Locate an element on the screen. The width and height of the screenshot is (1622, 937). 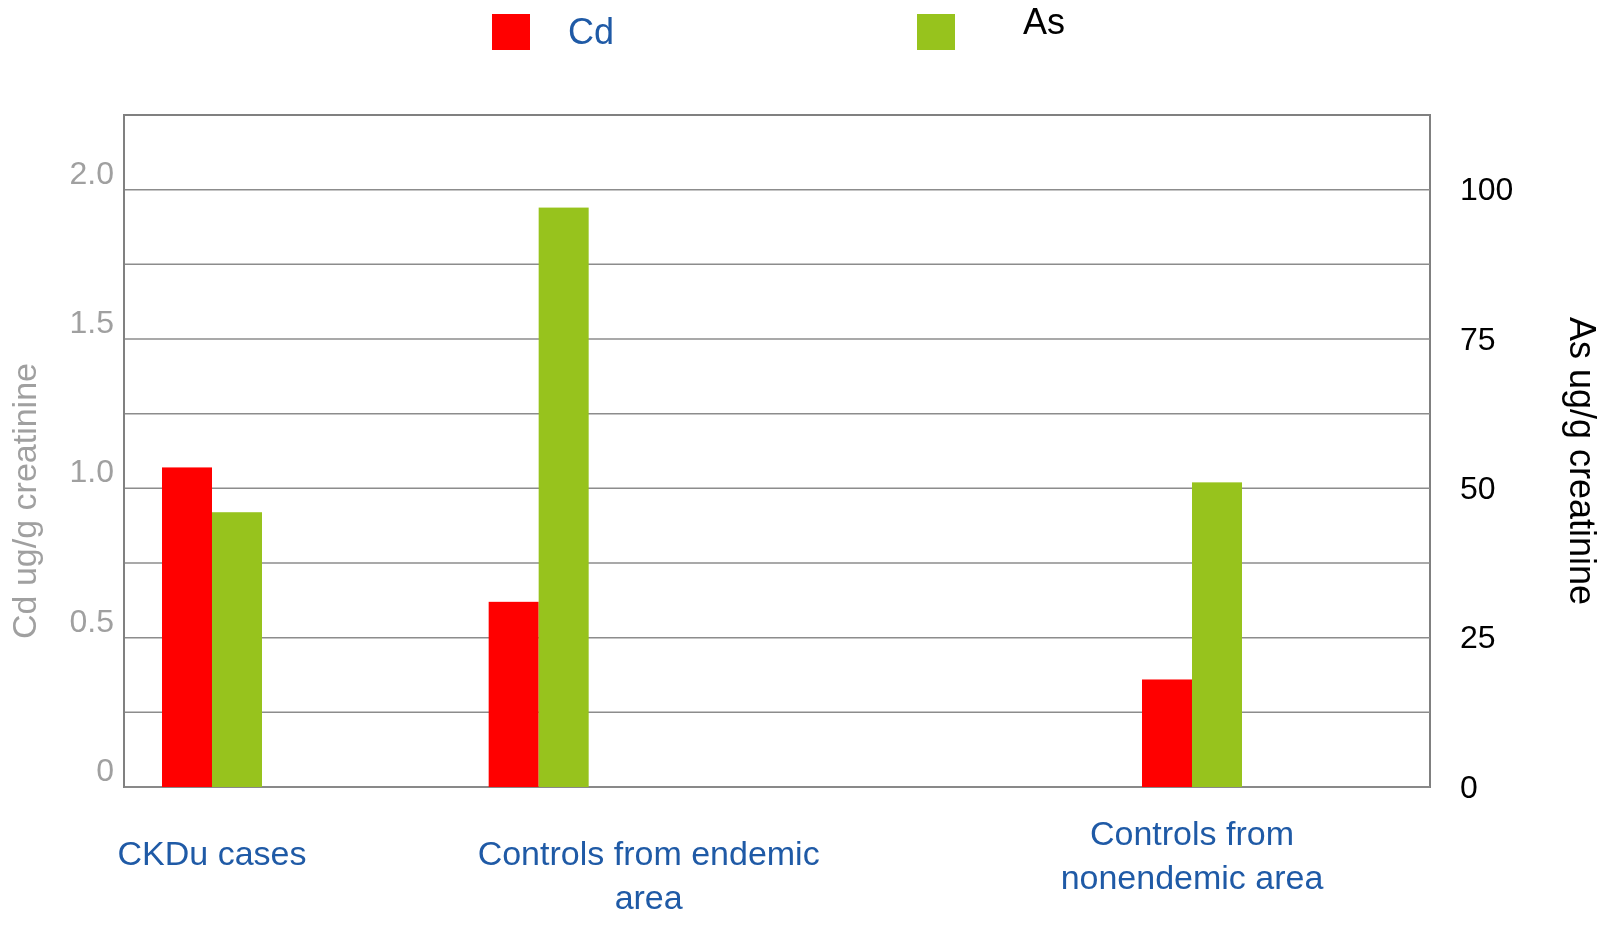
text: 1.0 is located at coordinates (91, 471).